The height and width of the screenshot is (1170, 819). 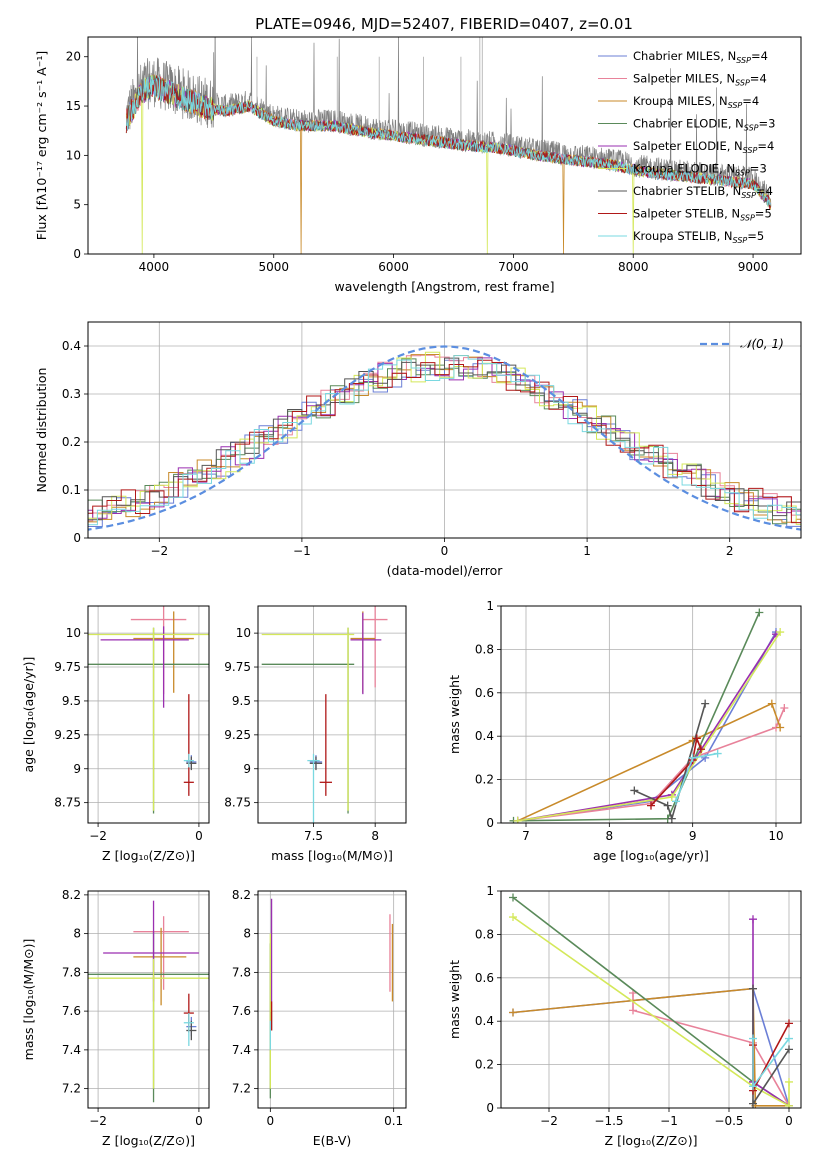 What do you see at coordinates (454, 999) in the screenshot?
I see `y-axis-label: mass weight` at bounding box center [454, 999].